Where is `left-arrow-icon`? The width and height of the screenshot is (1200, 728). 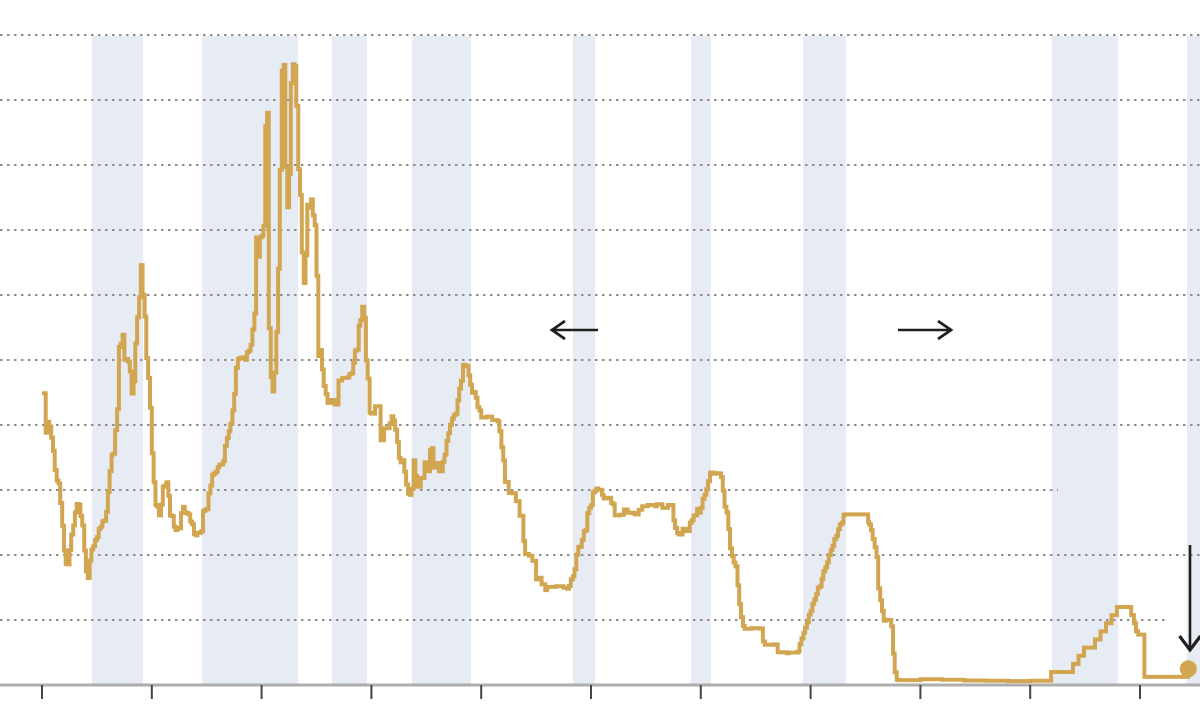
left-arrow-icon is located at coordinates (573, 330).